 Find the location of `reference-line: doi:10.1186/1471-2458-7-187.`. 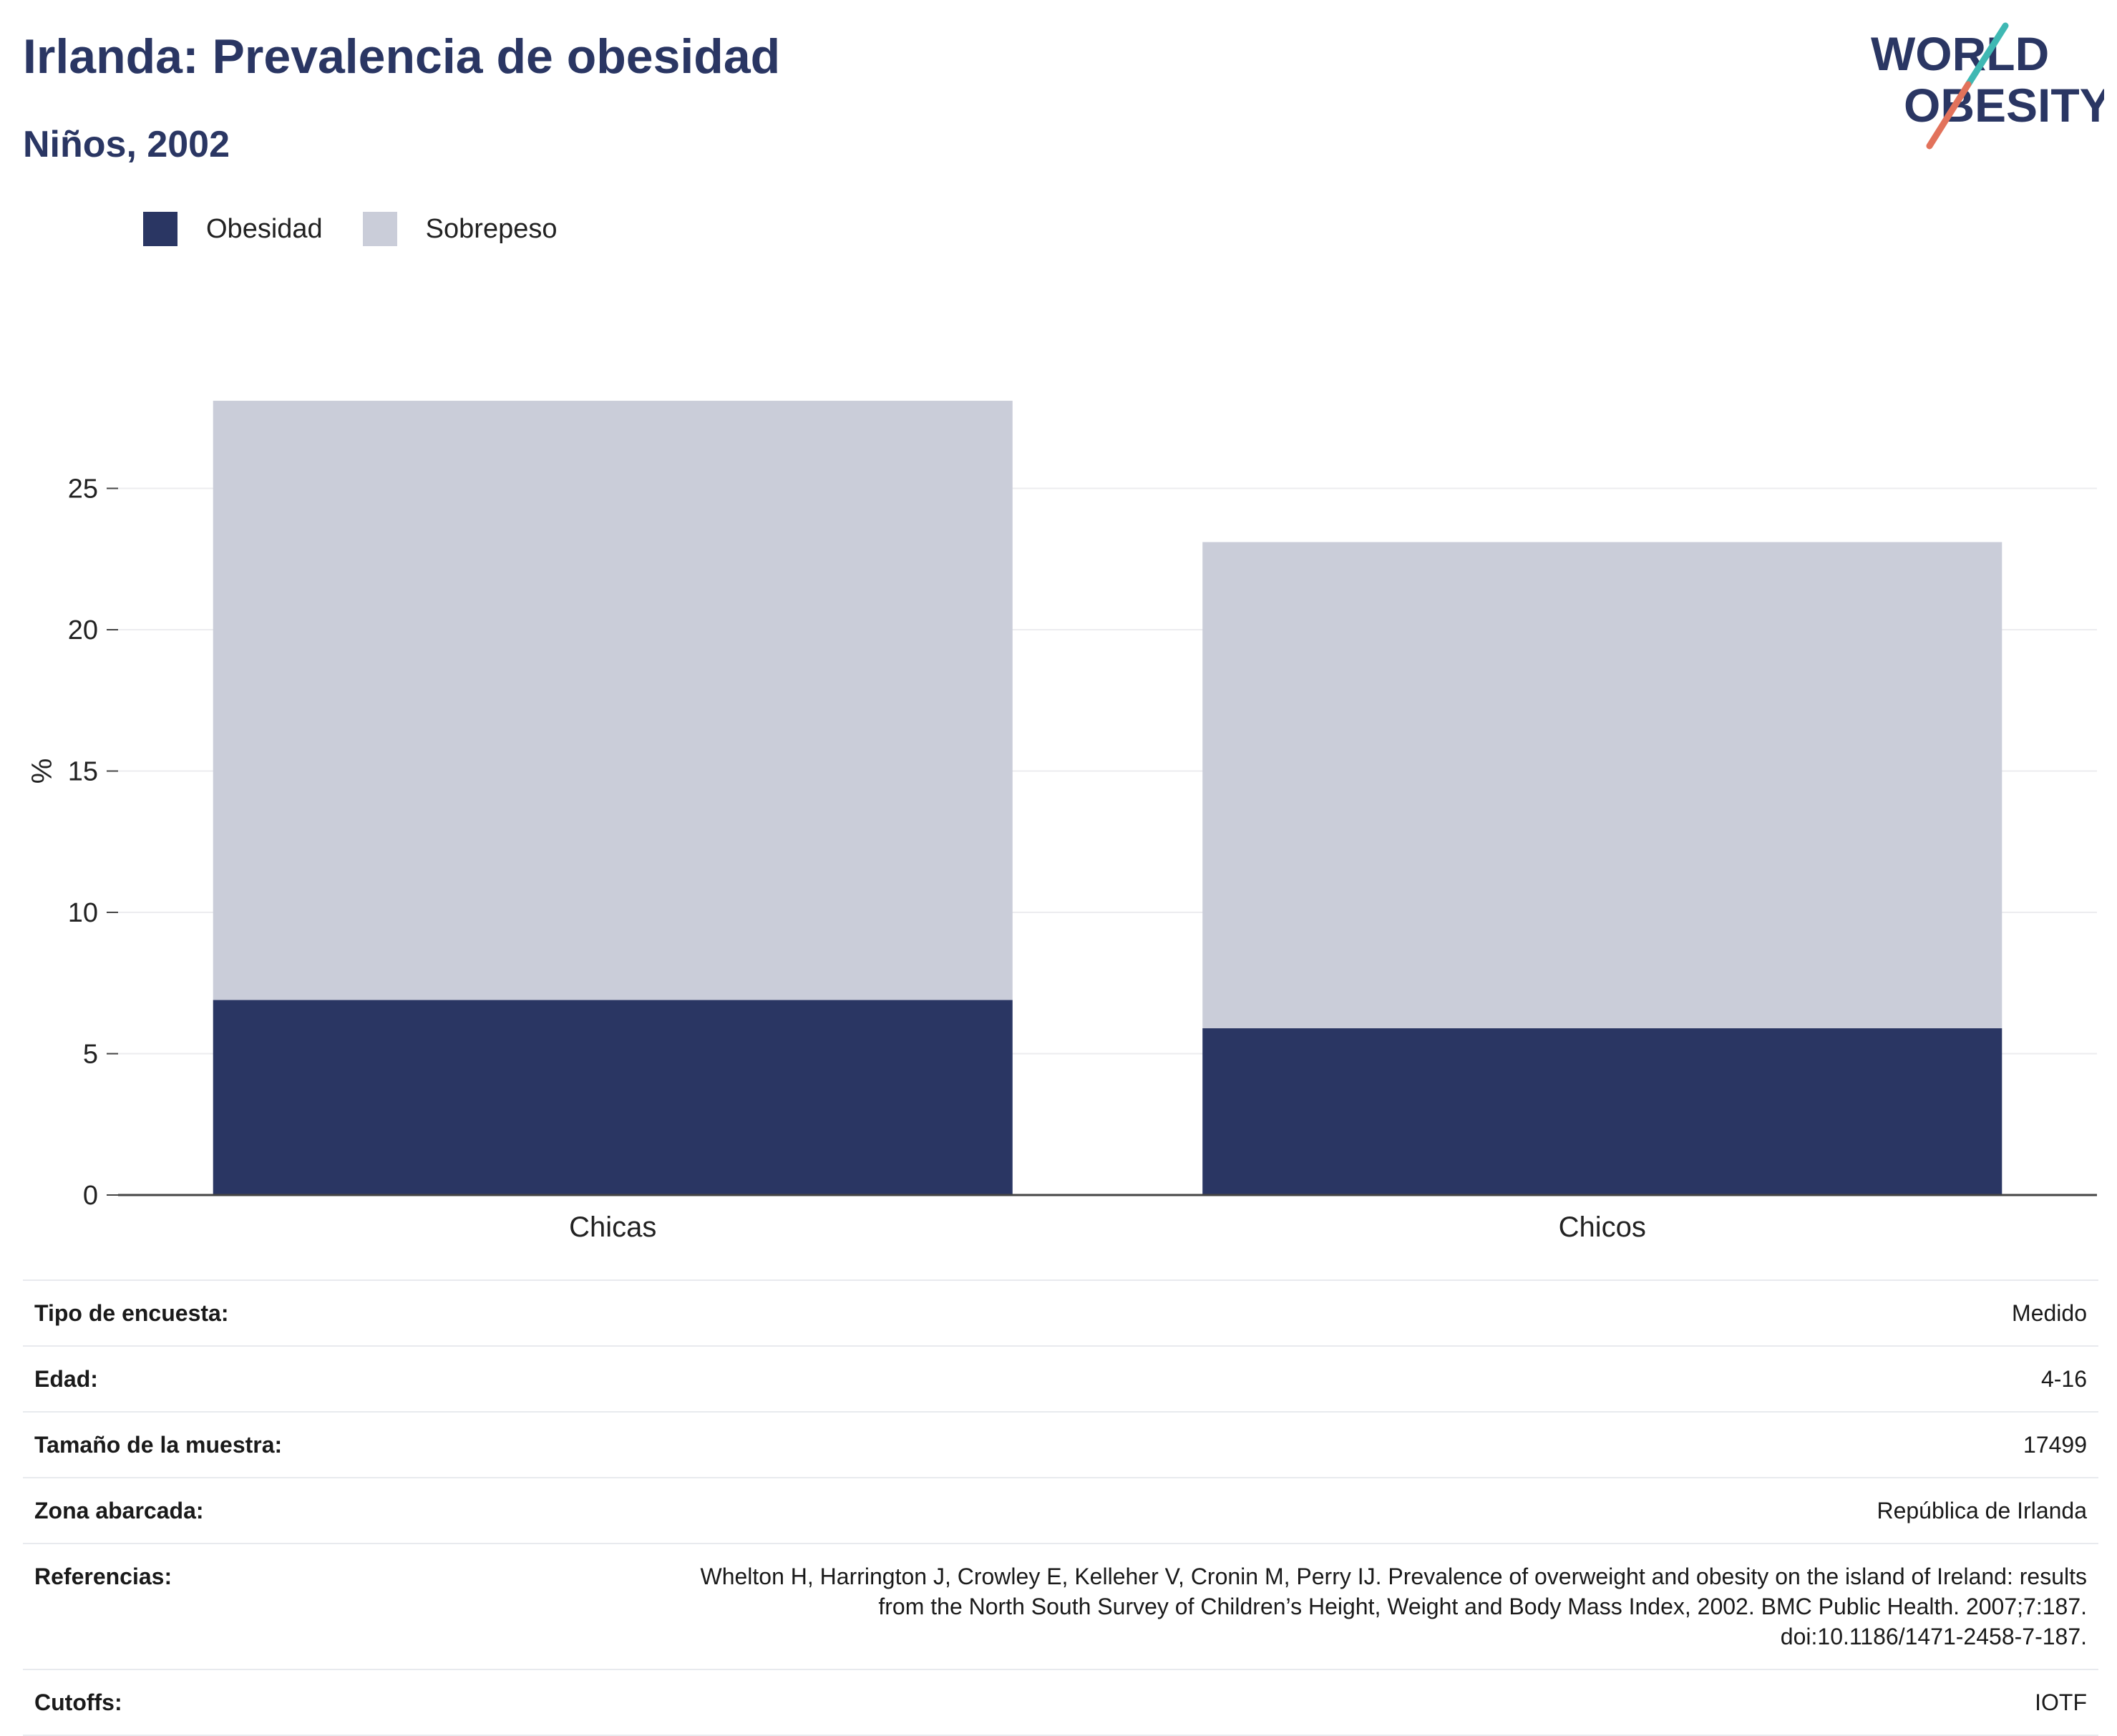

reference-line: doi:10.1186/1471-2458-7-187. is located at coordinates (1933, 1636).